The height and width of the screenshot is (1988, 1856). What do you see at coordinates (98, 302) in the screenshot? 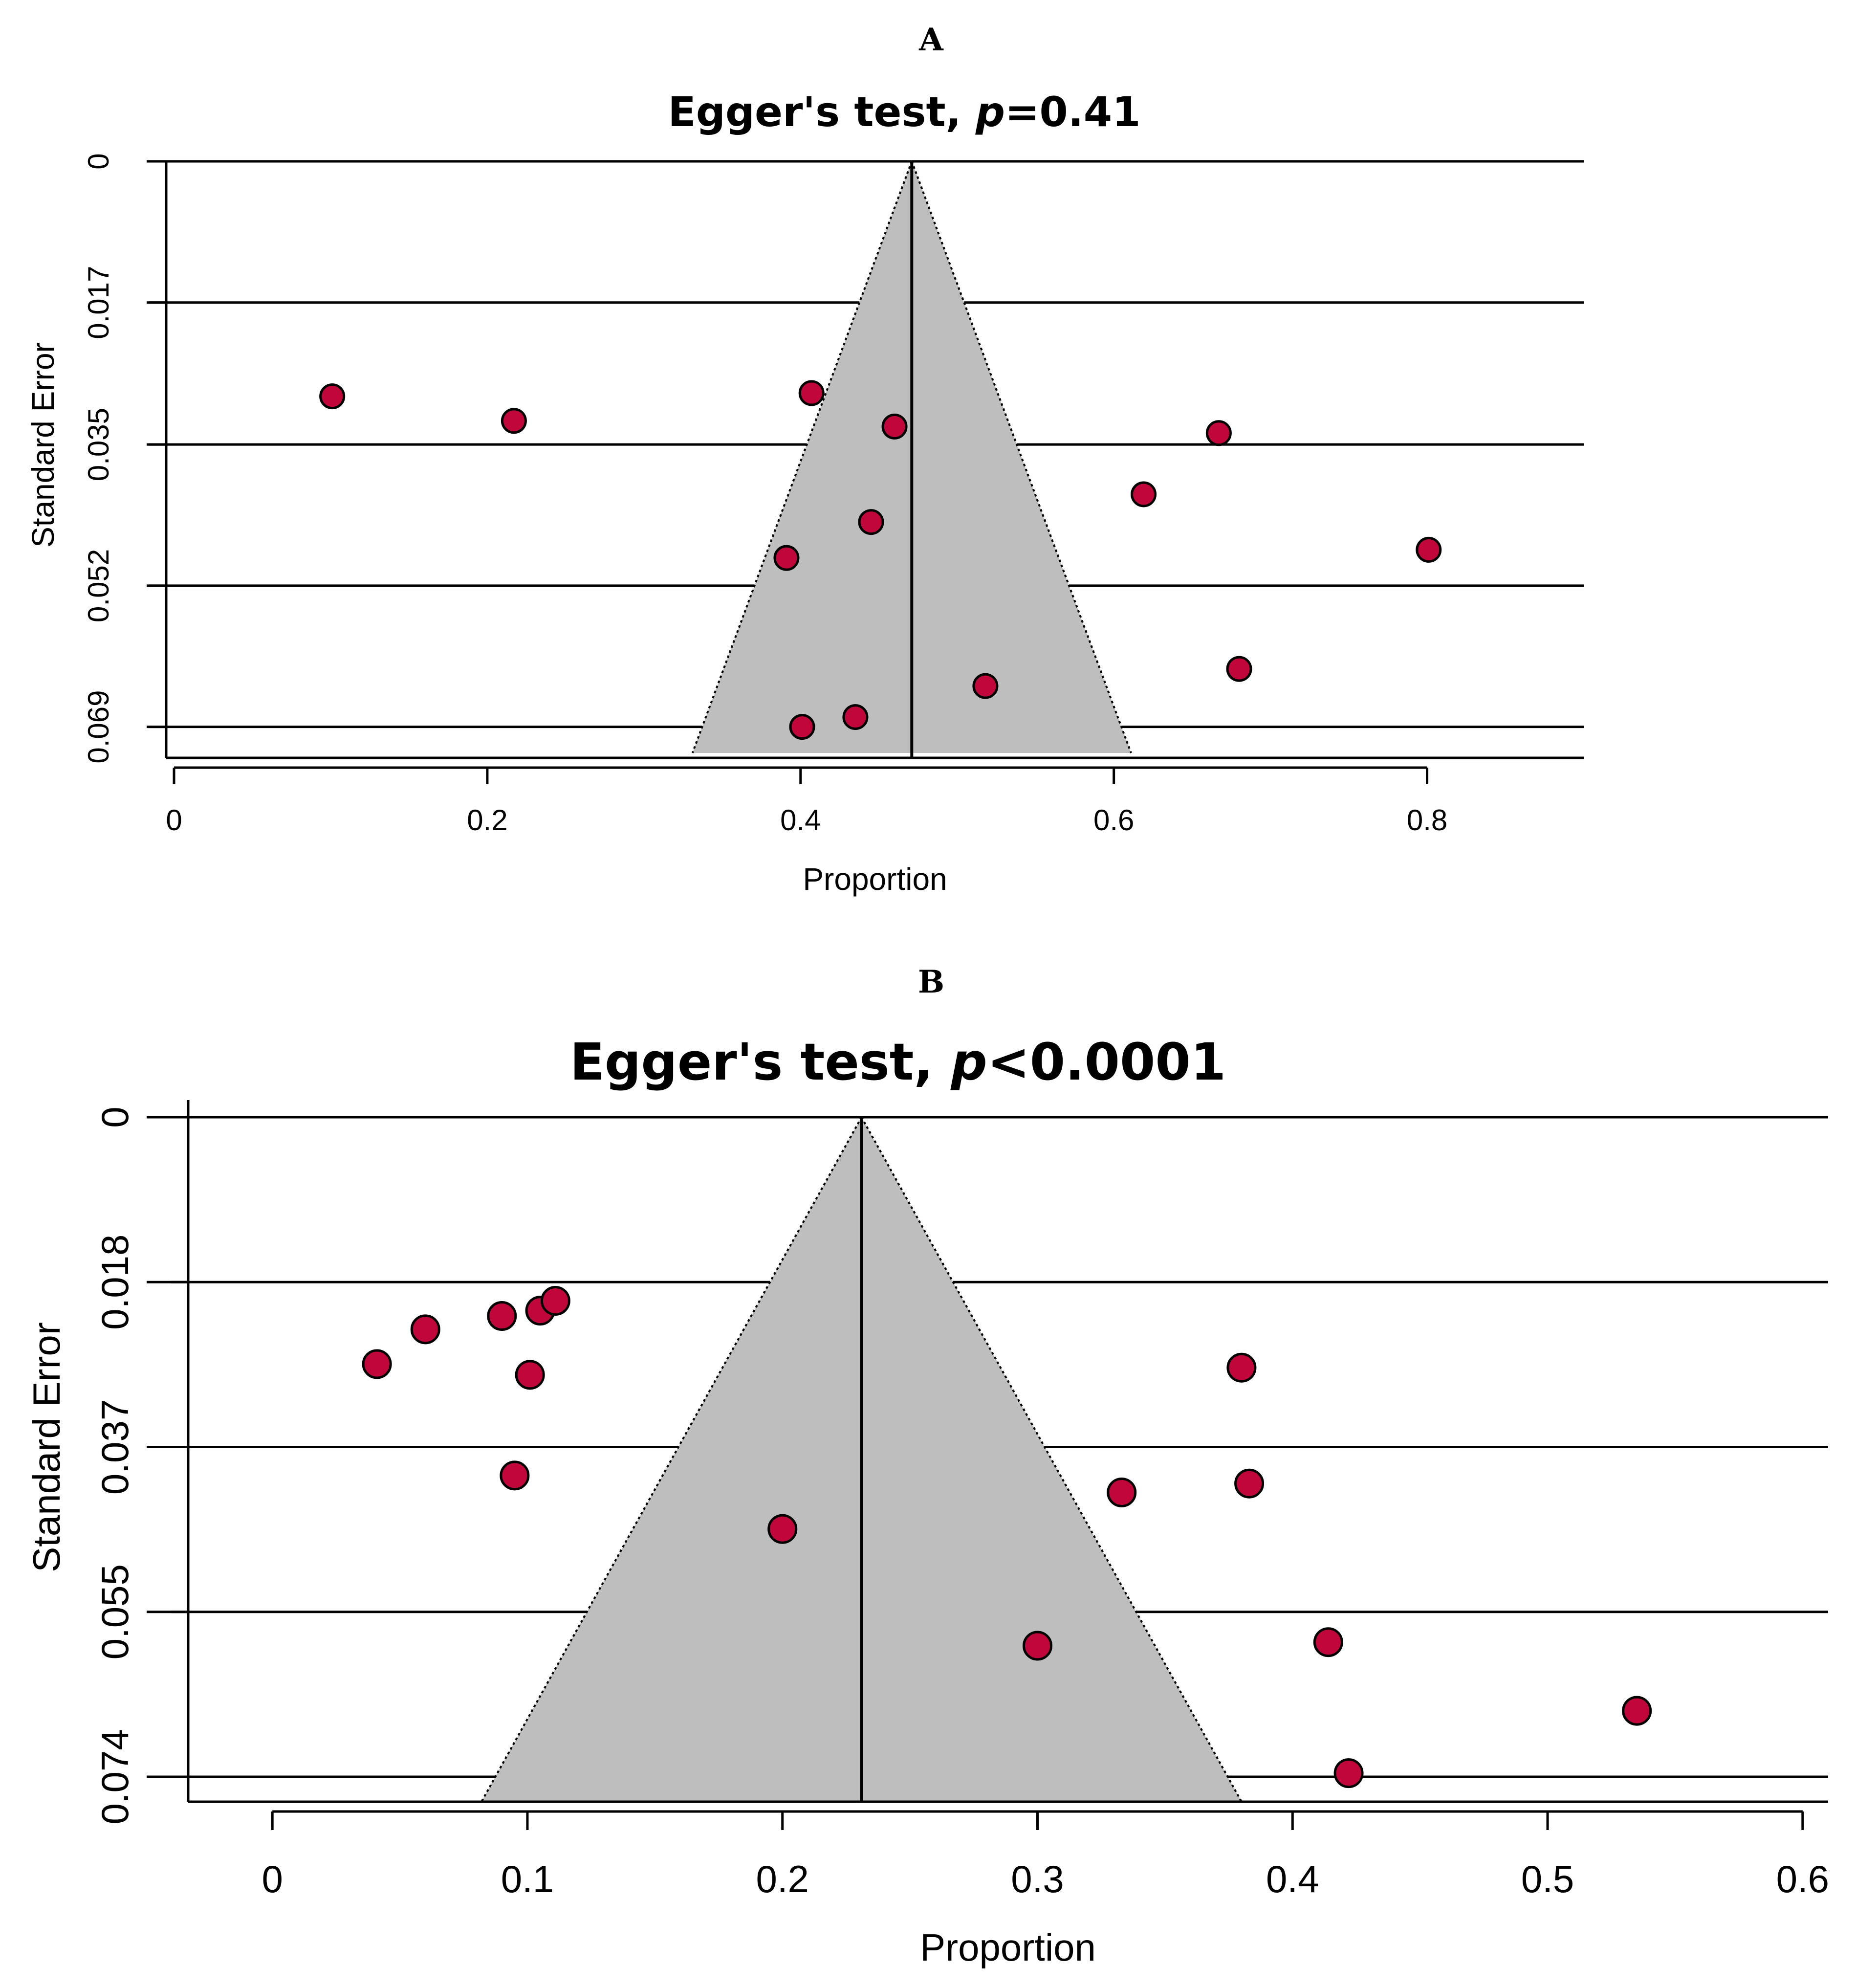
I see `y-tick-label-a-1: 0.017` at bounding box center [98, 302].